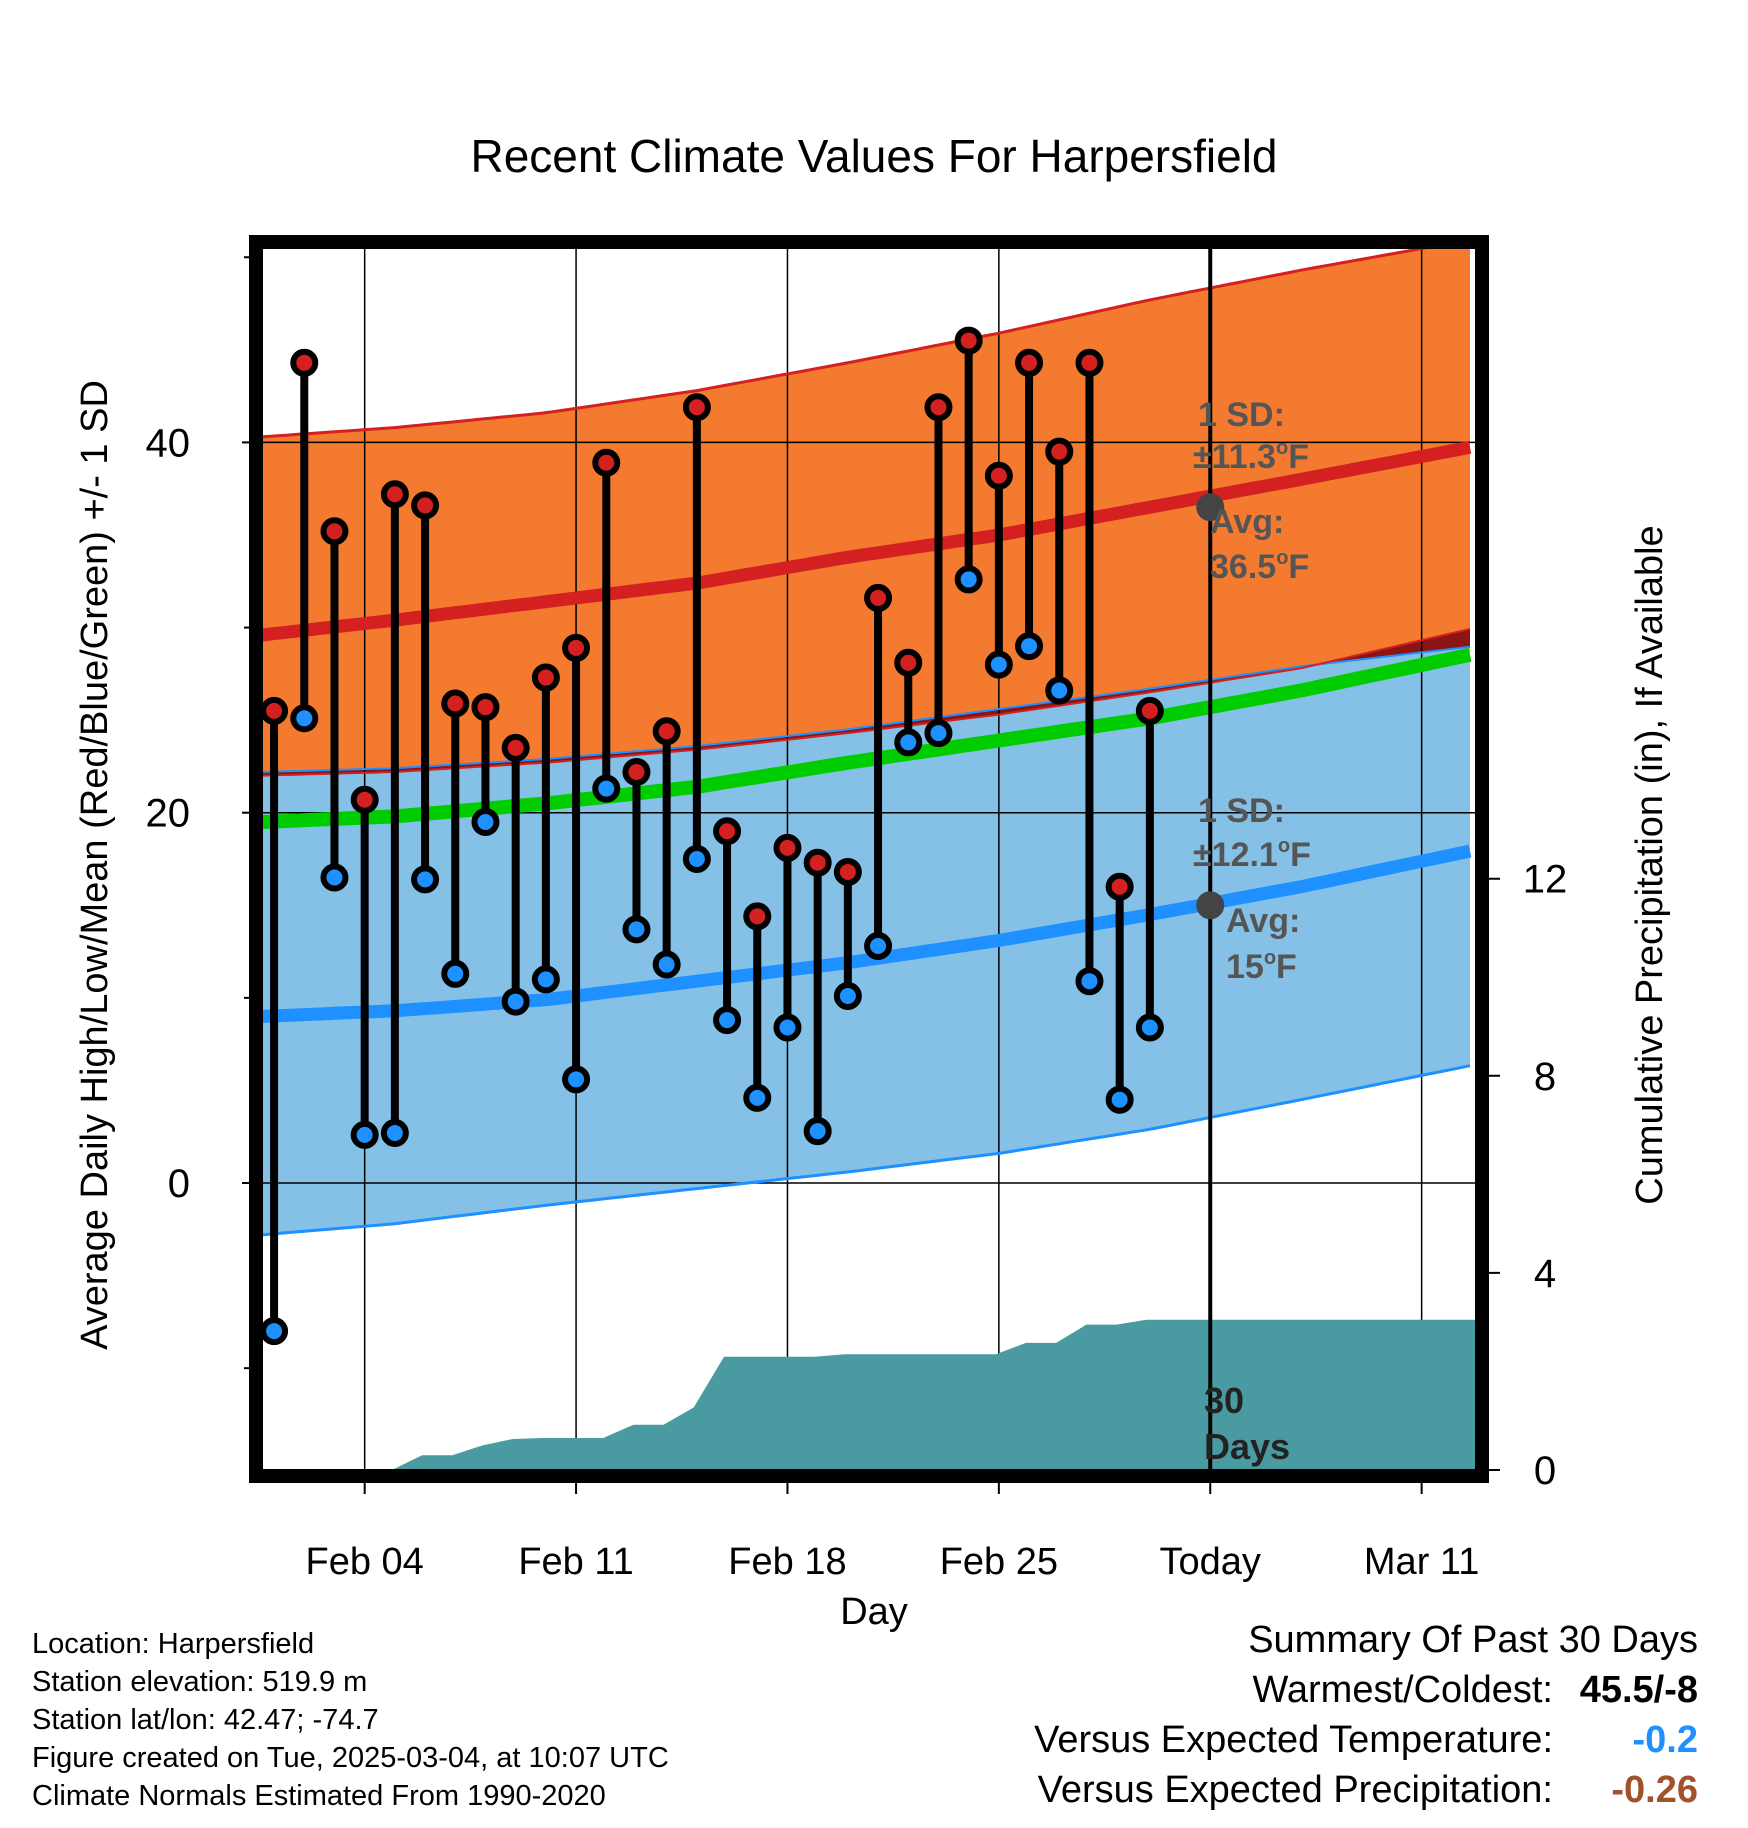  What do you see at coordinates (200, 1682) in the screenshot?
I see `elevation-text: Station elevation: 519.9 m` at bounding box center [200, 1682].